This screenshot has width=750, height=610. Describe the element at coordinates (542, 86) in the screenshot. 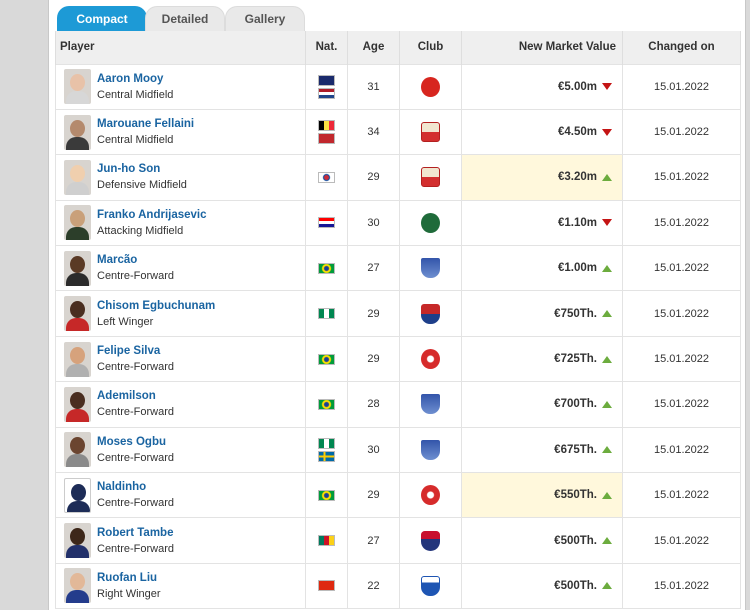

I see `market-value-cell: €5.00m` at that location.